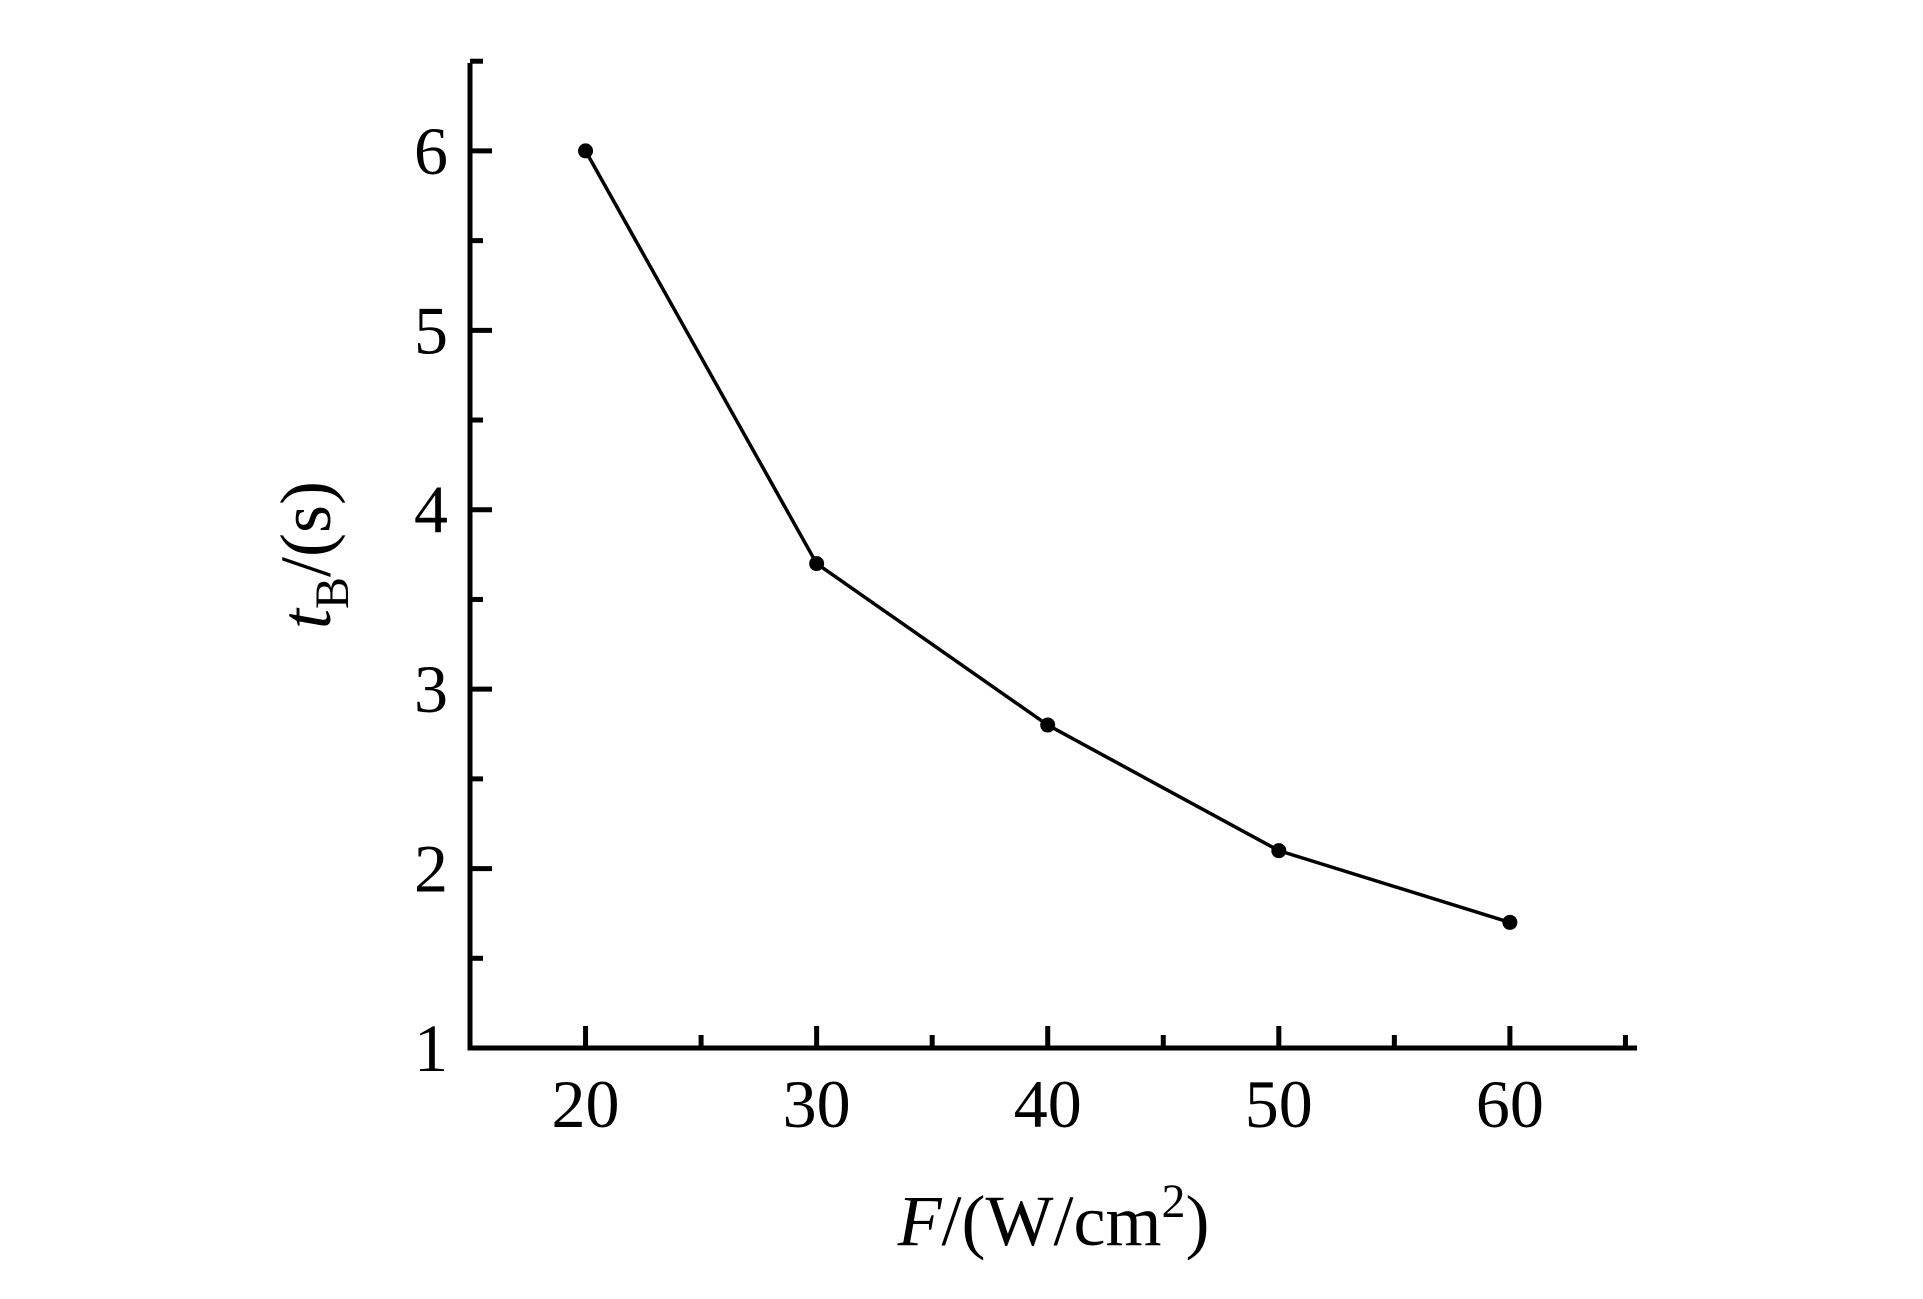 The width and height of the screenshot is (1923, 1299). I want to click on y-tick-label: 1, so click(431, 1048).